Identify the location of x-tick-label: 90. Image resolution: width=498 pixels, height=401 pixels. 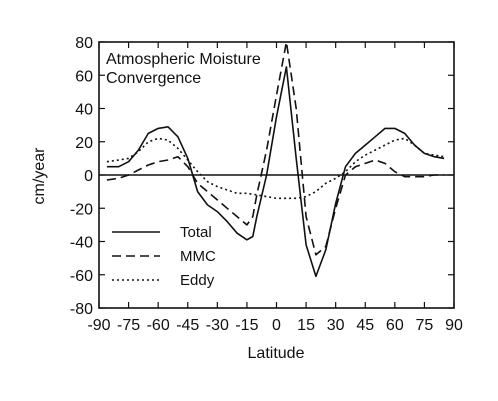
(454, 325).